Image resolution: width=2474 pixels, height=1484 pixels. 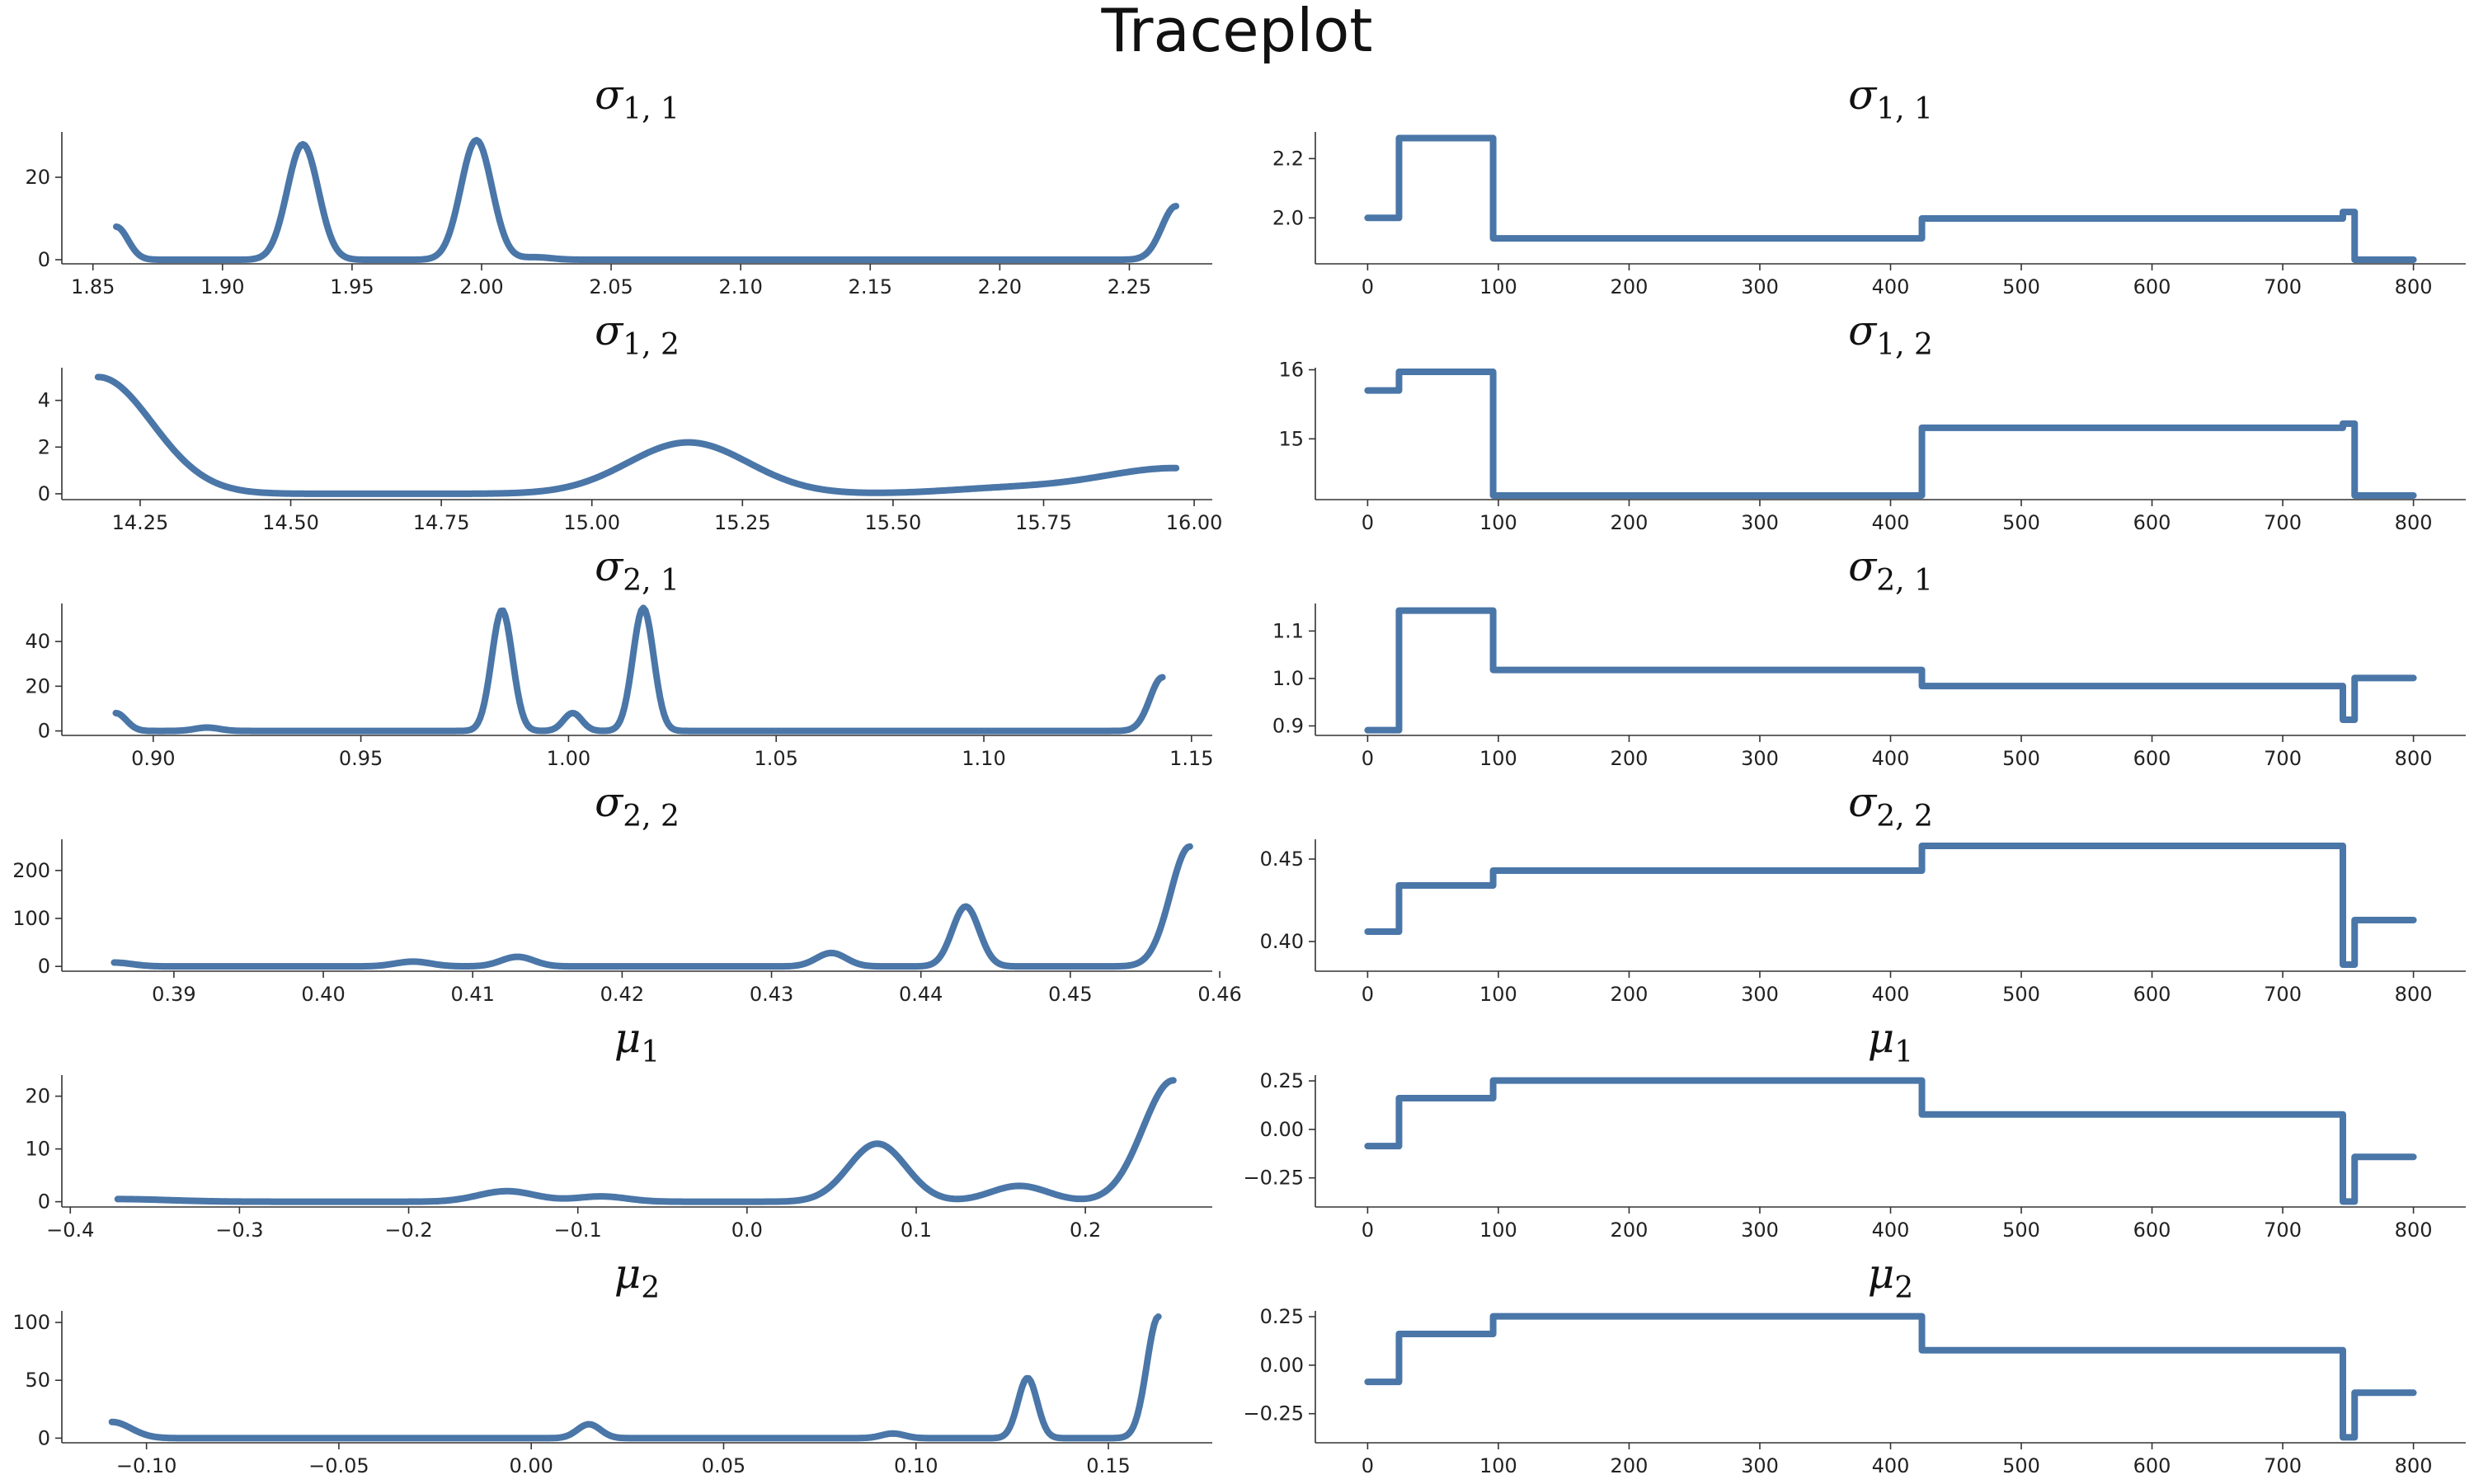 What do you see at coordinates (1869, 656) in the screenshot?
I see `panel-trace-row-3: σ2, 1 0 100 200 300 400 500 600 700 800 0.9 1.0 1.1` at bounding box center [1869, 656].